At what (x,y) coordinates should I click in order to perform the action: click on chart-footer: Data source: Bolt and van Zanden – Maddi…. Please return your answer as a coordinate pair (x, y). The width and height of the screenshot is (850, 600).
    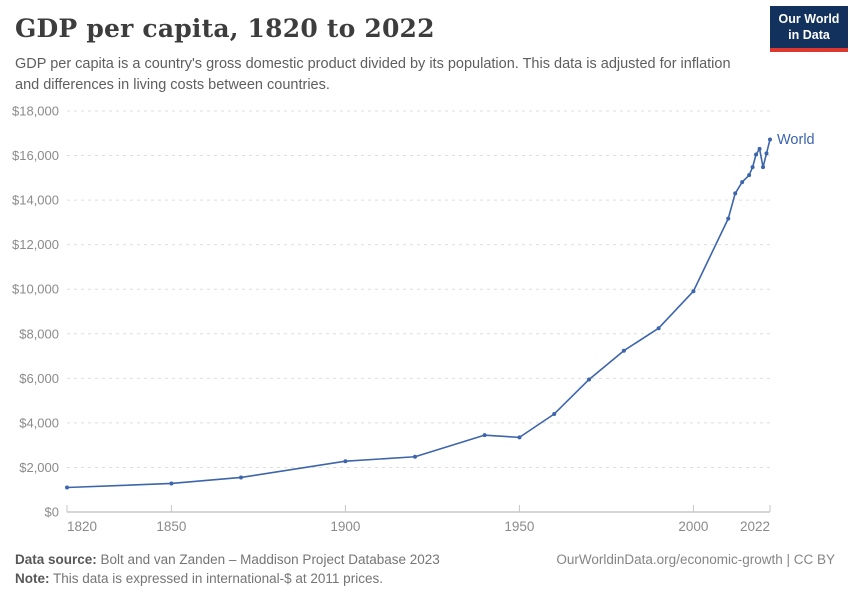
    Looking at the image, I should click on (425, 569).